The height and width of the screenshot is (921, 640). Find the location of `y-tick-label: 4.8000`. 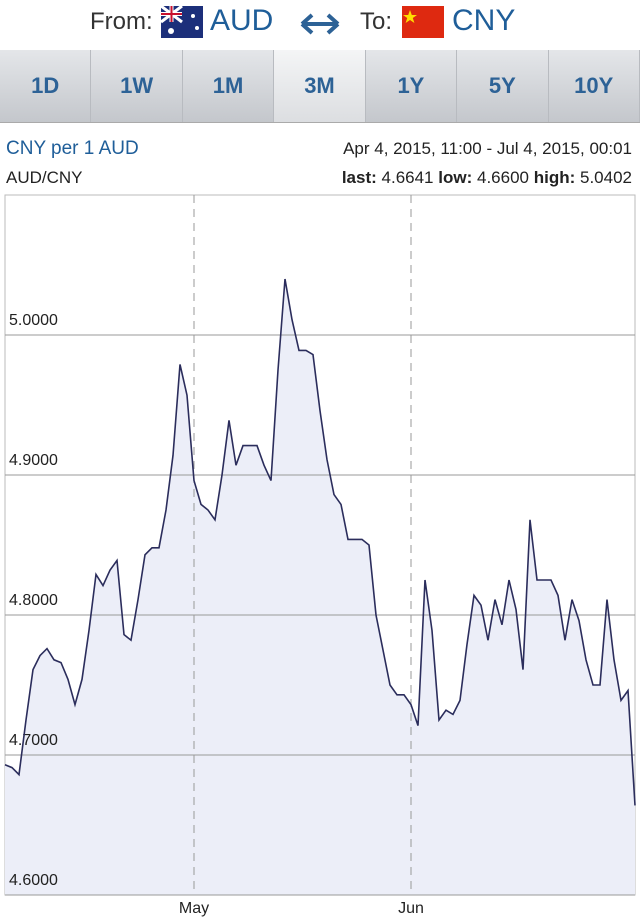

y-tick-label: 4.8000 is located at coordinates (33, 600).